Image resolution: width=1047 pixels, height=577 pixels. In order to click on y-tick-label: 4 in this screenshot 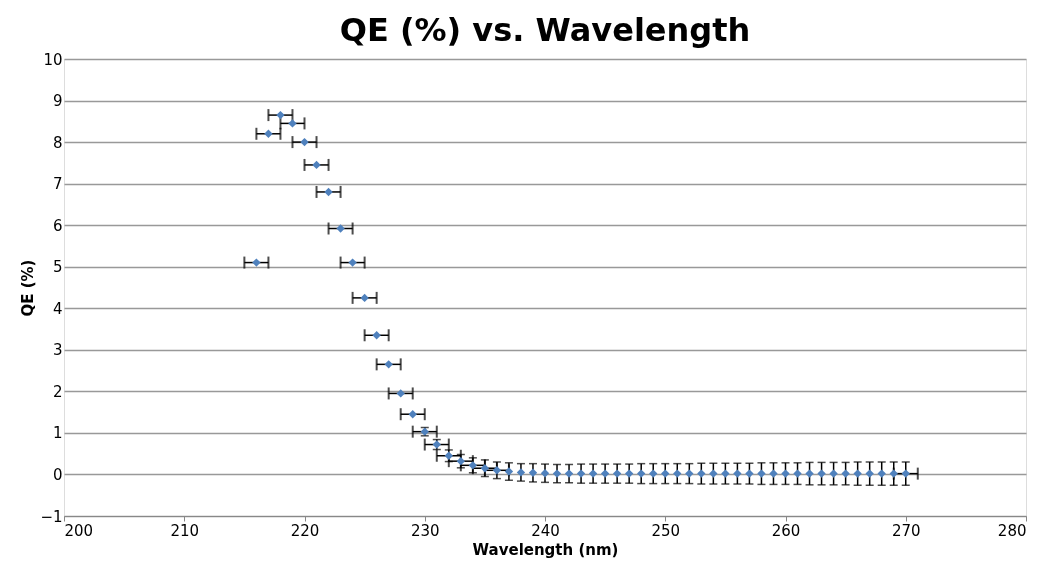, I will do `click(57, 308)`.